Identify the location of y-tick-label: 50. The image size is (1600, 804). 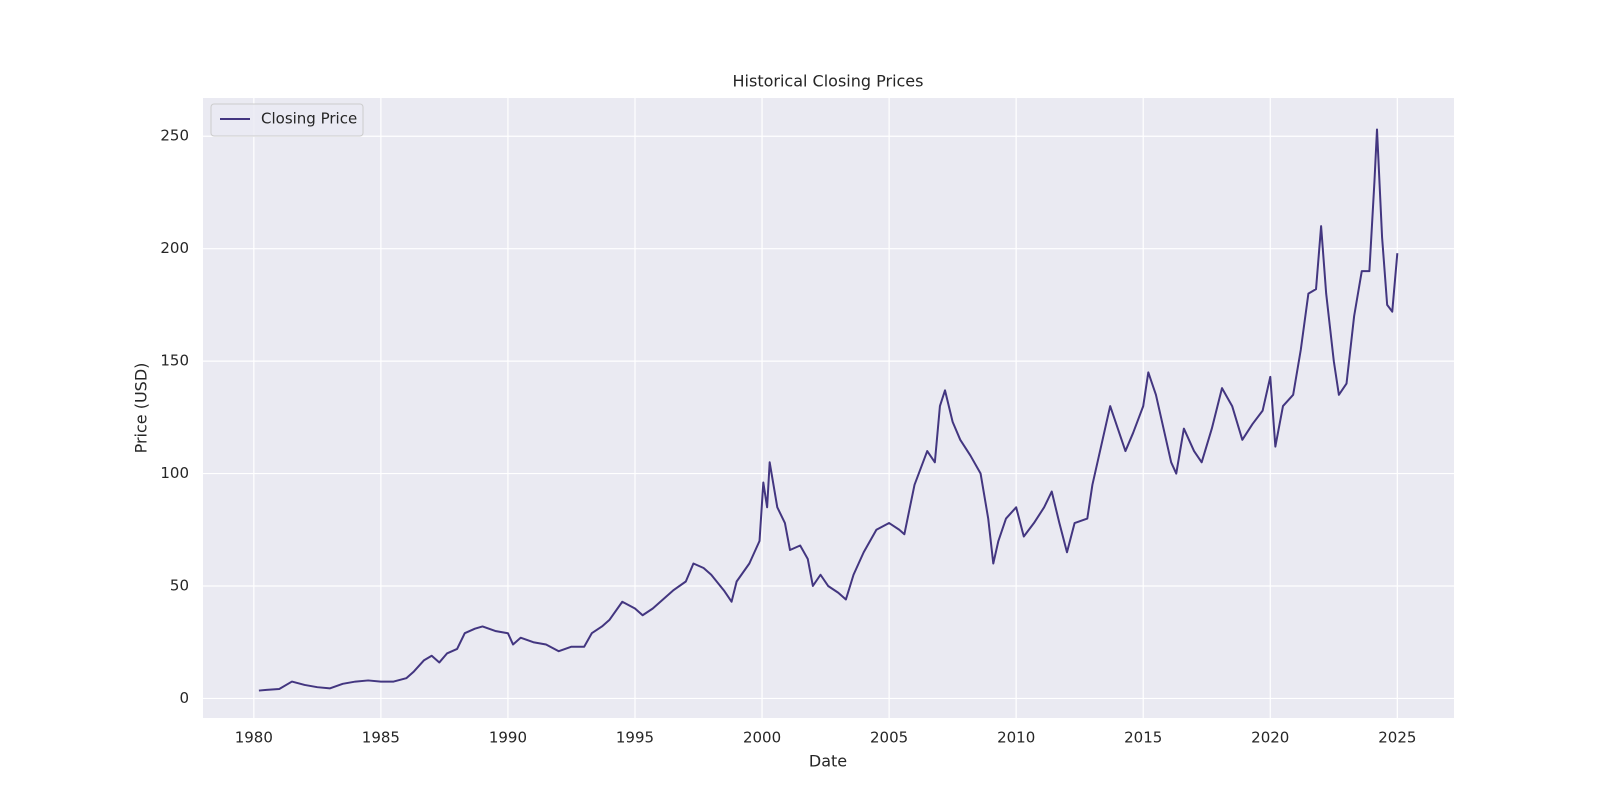
(179, 585).